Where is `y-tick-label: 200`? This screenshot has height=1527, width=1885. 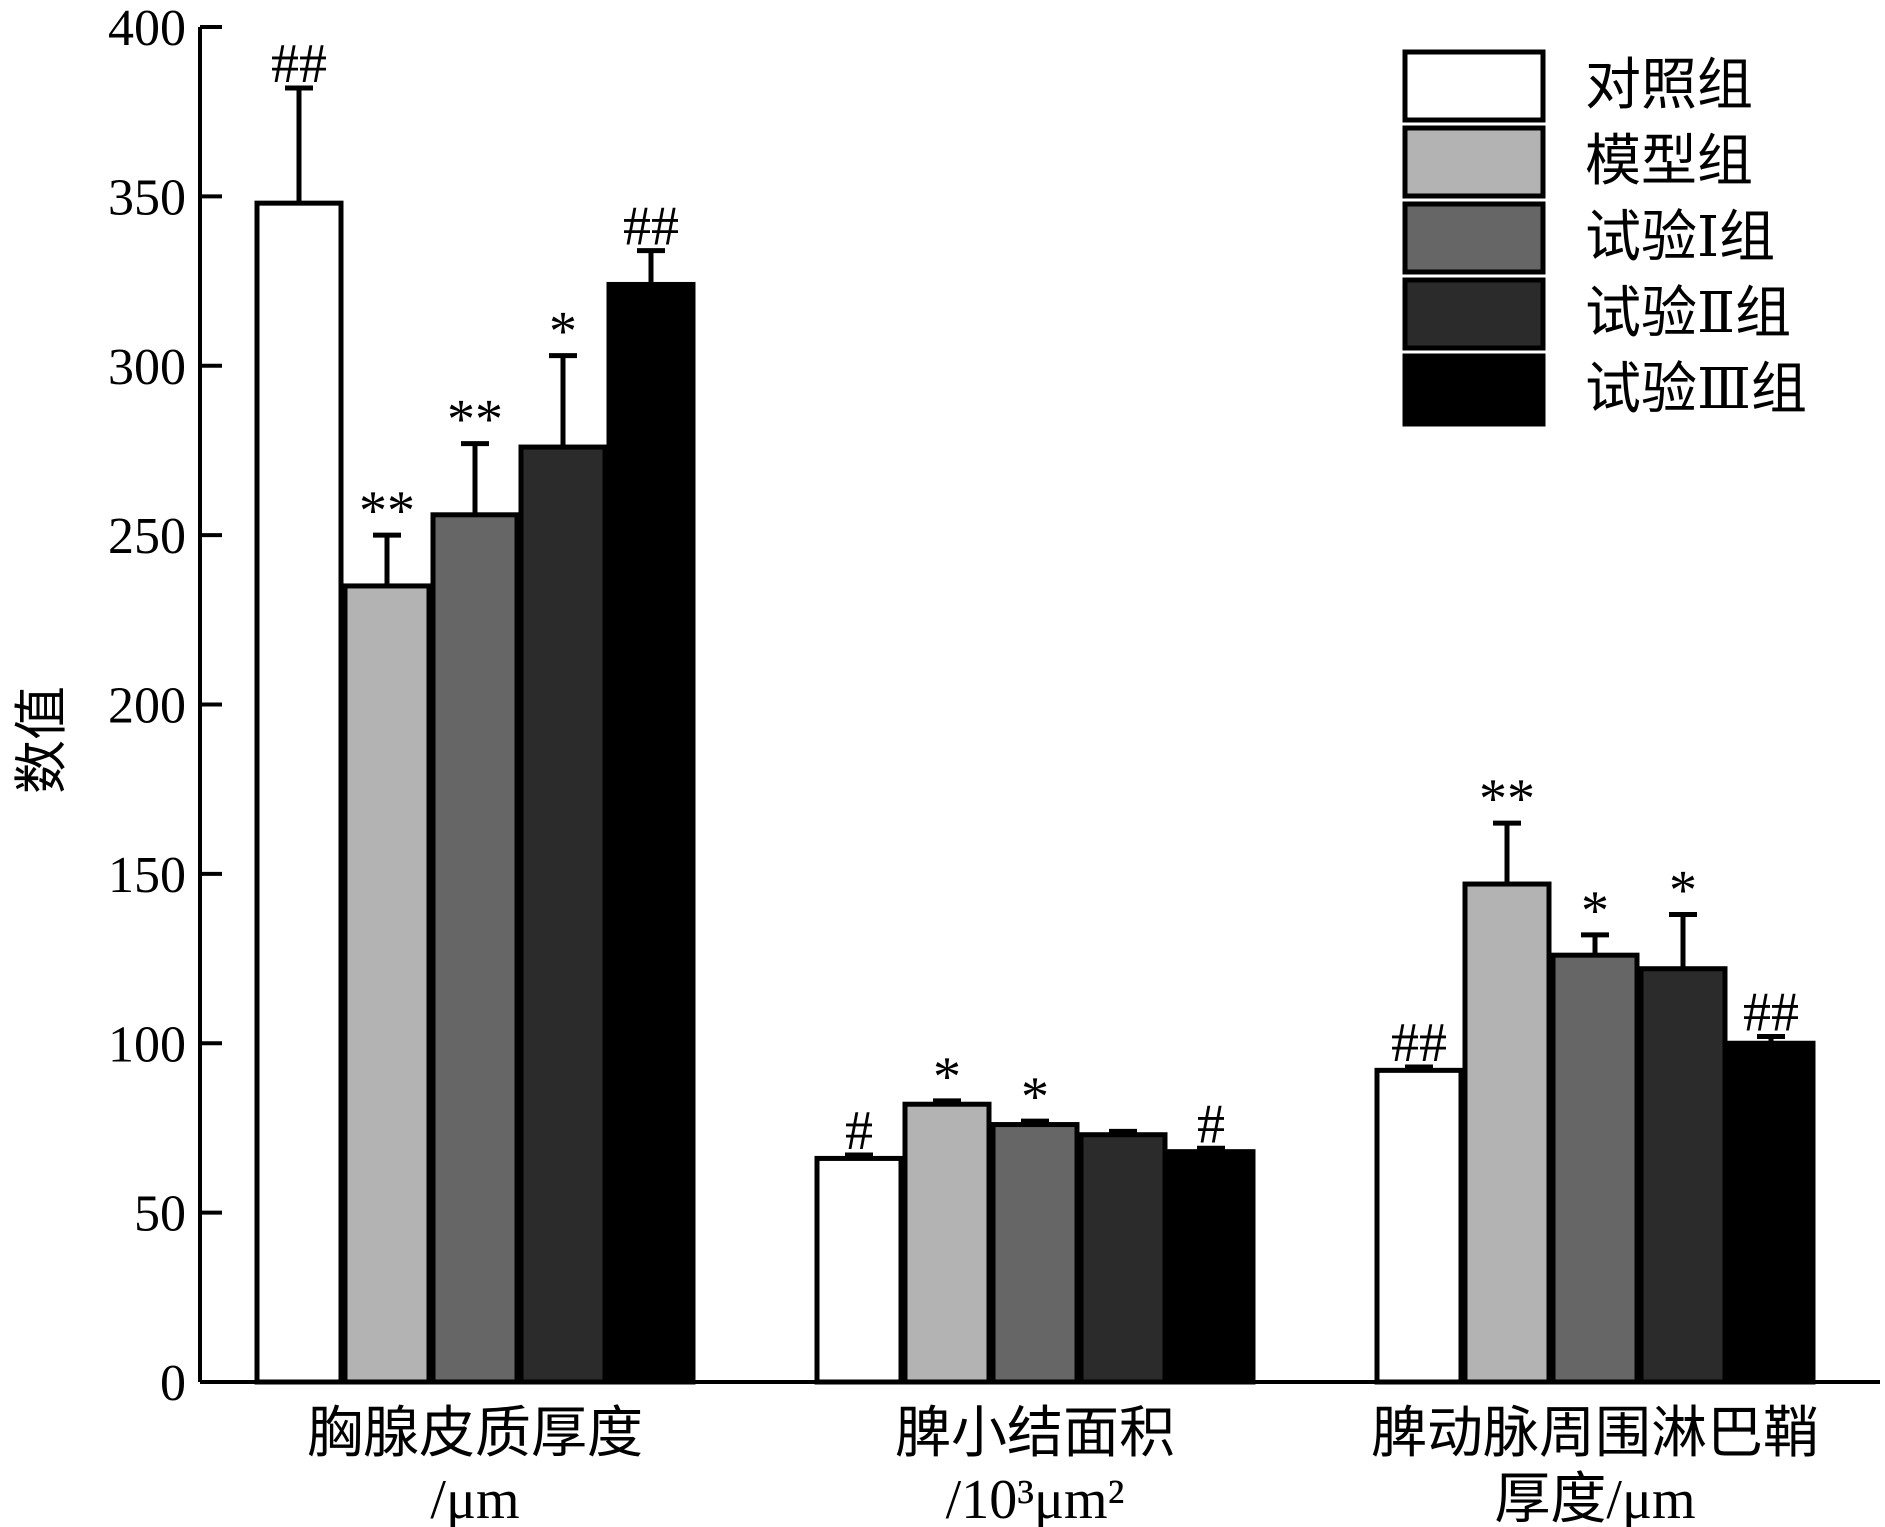 y-tick-label: 200 is located at coordinates (147, 706).